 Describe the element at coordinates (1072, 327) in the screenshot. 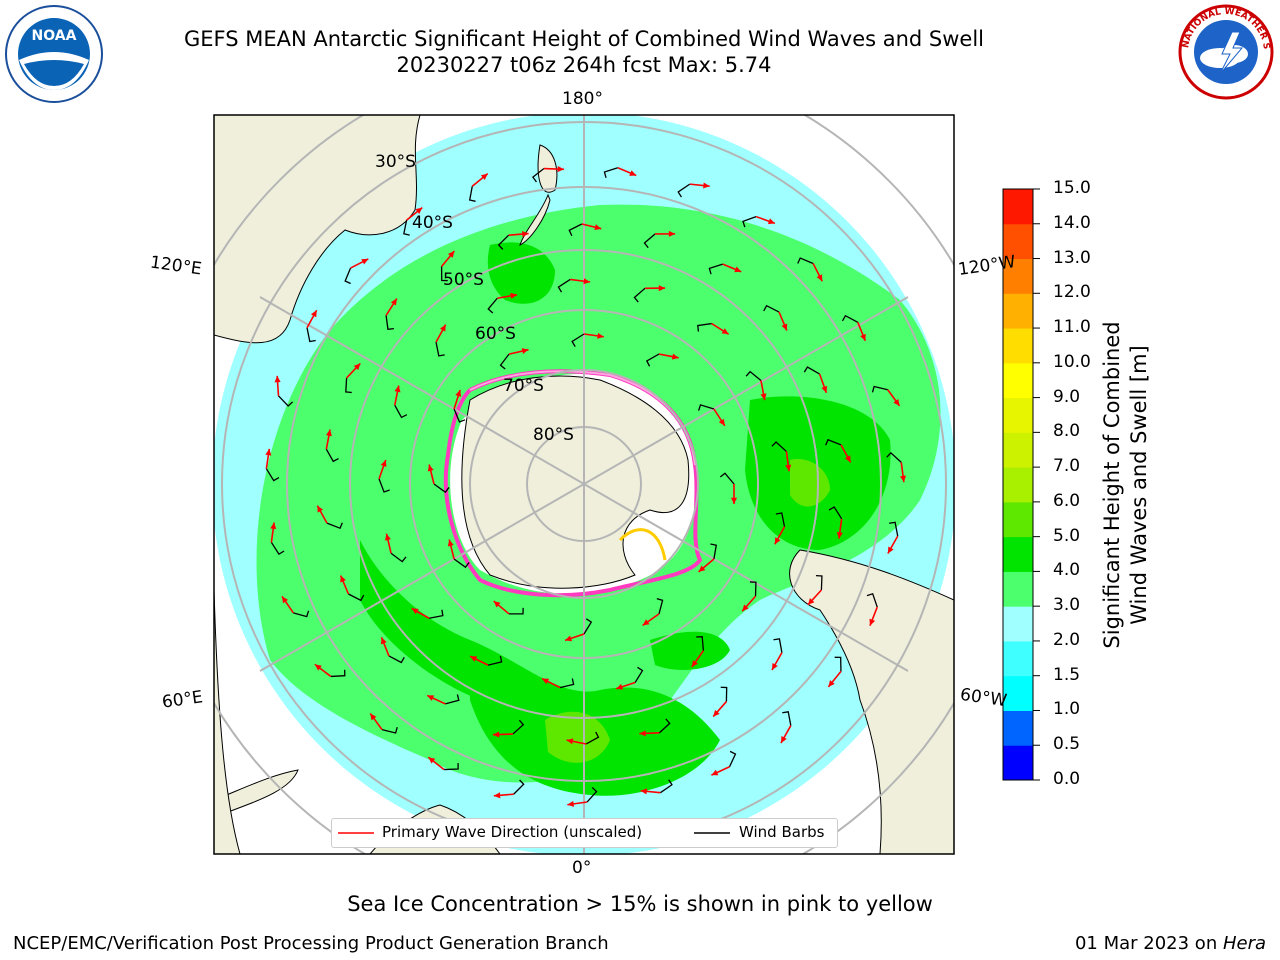

I see `colorbar-tick-label: 11.0` at that location.